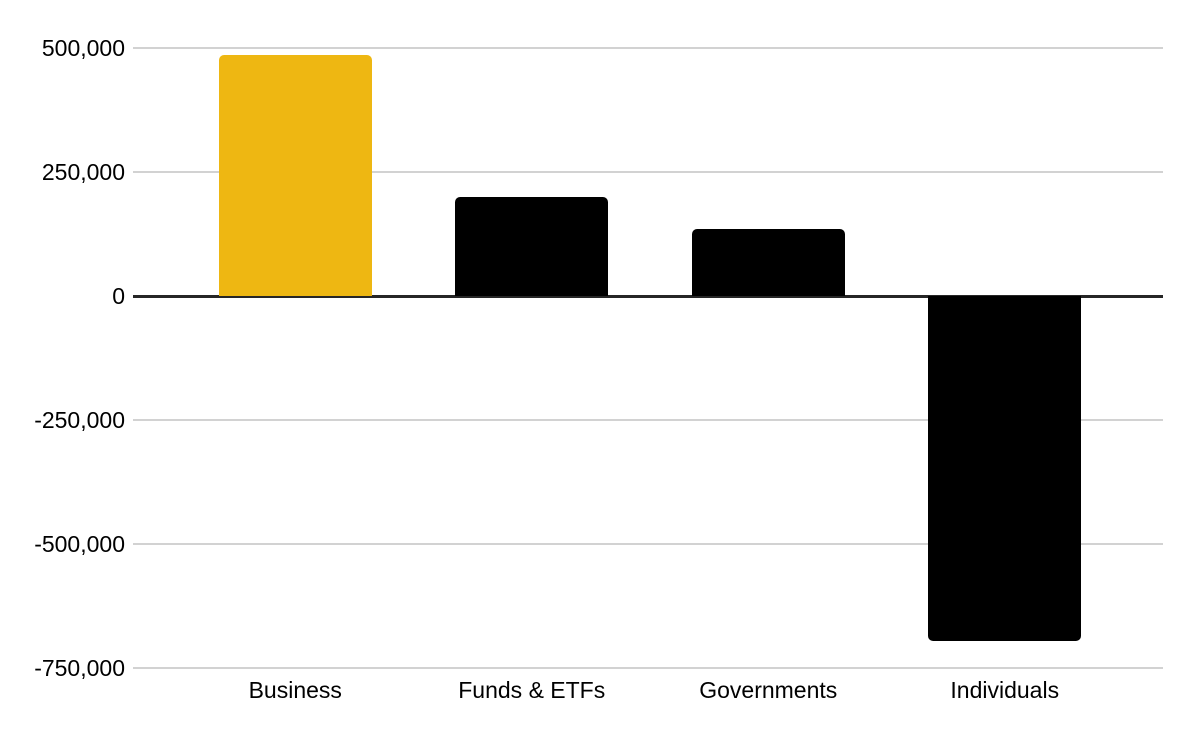 The width and height of the screenshot is (1200, 742). I want to click on zero-axis-line, so click(648, 296).